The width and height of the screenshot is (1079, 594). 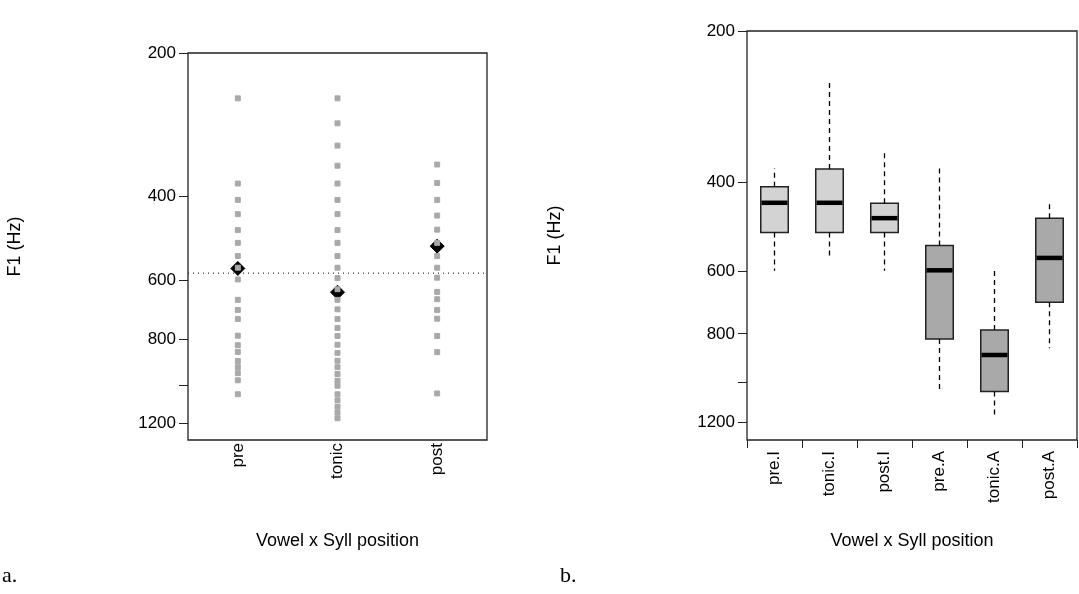 I want to click on x-tick-label: tonic.A, so click(x=994, y=476).